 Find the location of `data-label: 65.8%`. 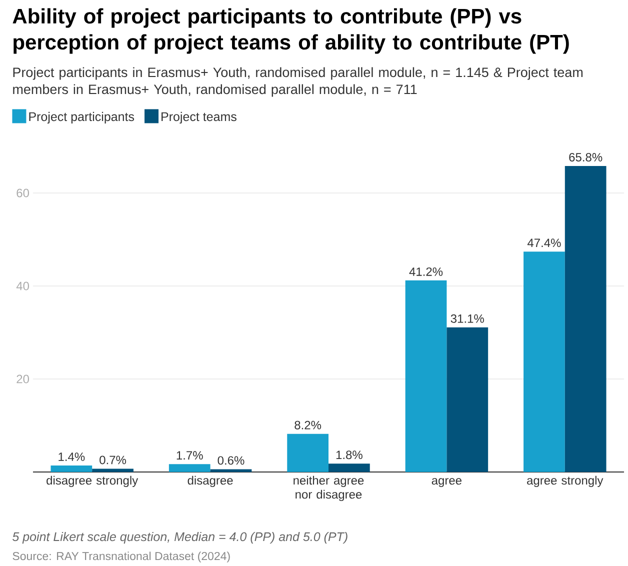

data-label: 65.8% is located at coordinates (585, 157).